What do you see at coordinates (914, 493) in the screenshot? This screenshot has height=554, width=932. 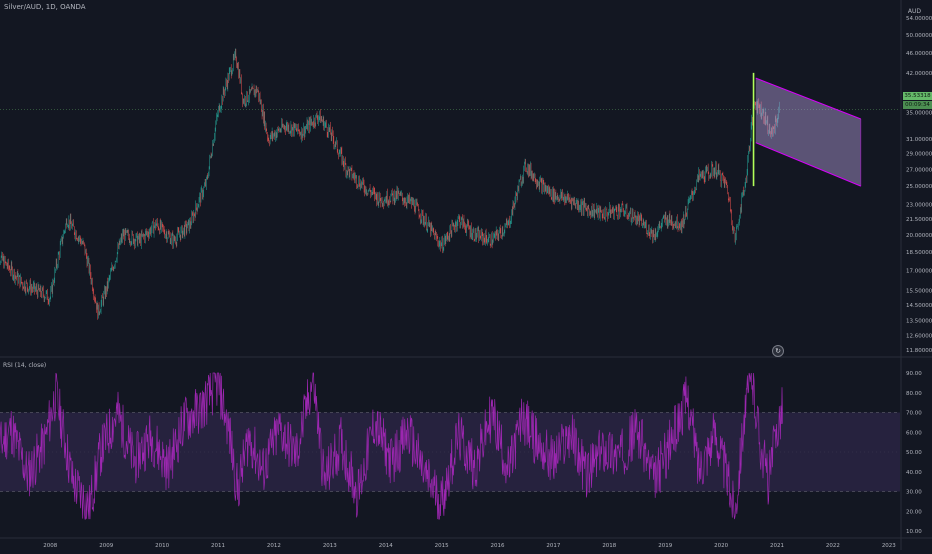 I see `rsi-axis-tick: 30.00` at bounding box center [914, 493].